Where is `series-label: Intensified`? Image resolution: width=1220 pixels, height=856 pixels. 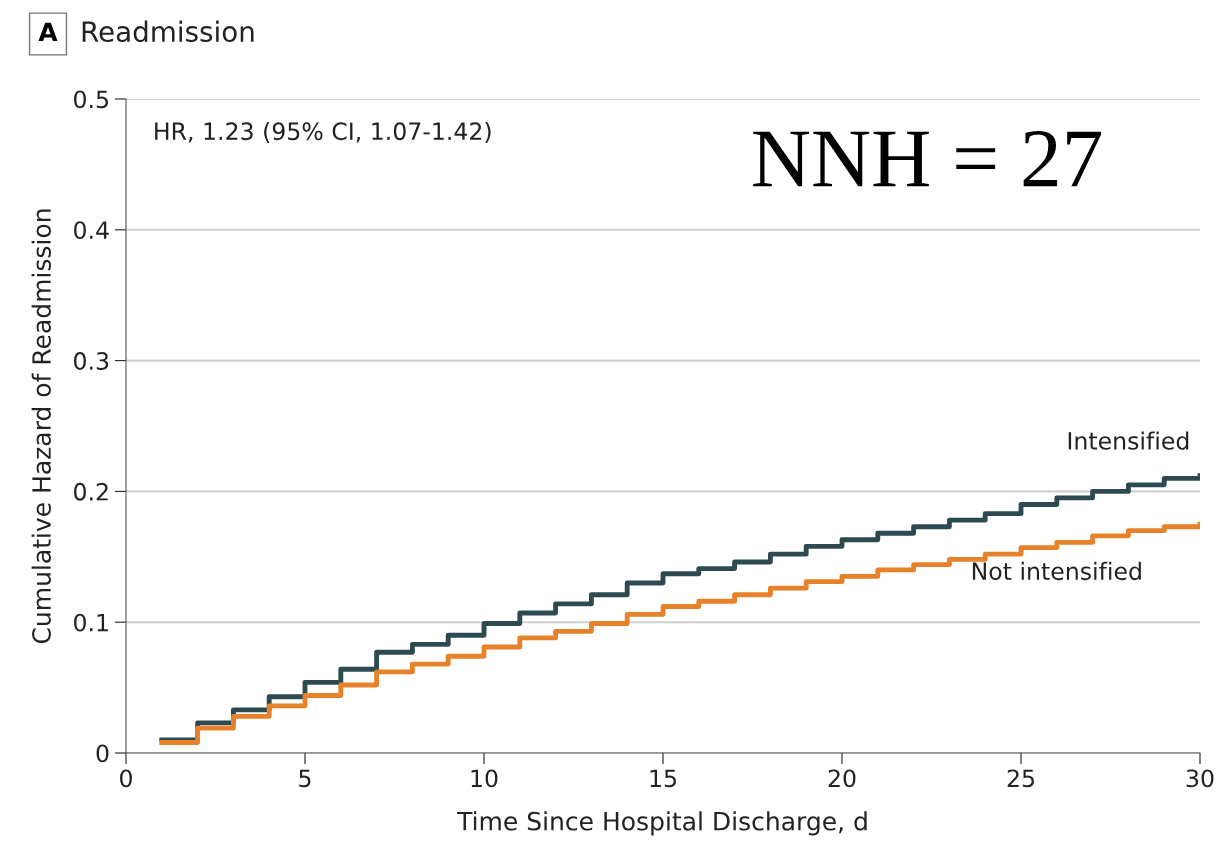 series-label: Intensified is located at coordinates (1128, 440).